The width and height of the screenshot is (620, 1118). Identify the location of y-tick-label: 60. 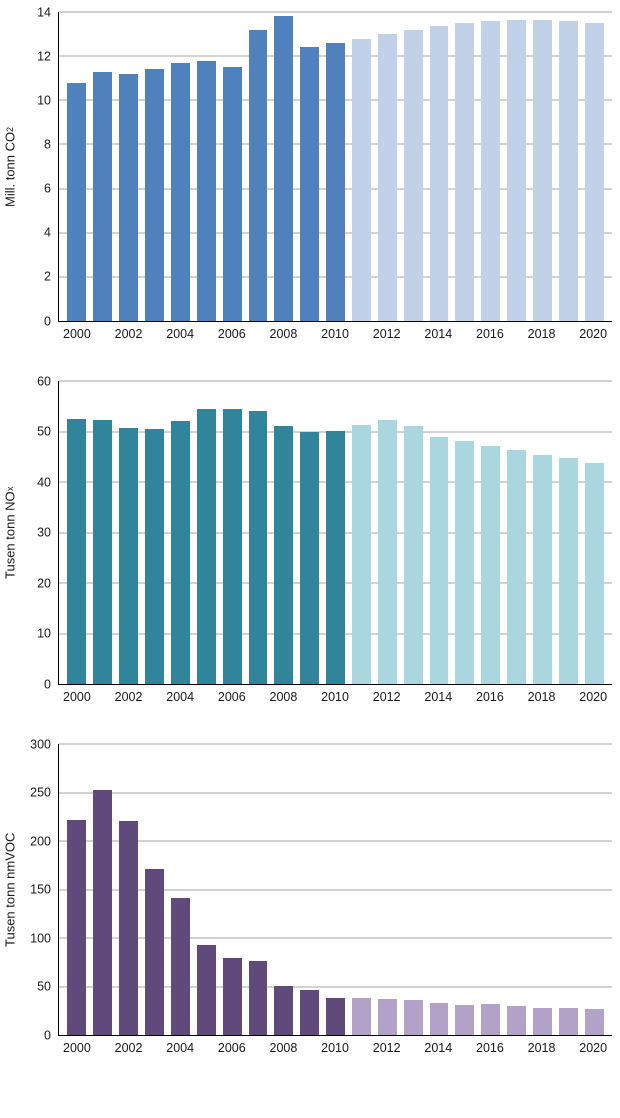
(44, 380).